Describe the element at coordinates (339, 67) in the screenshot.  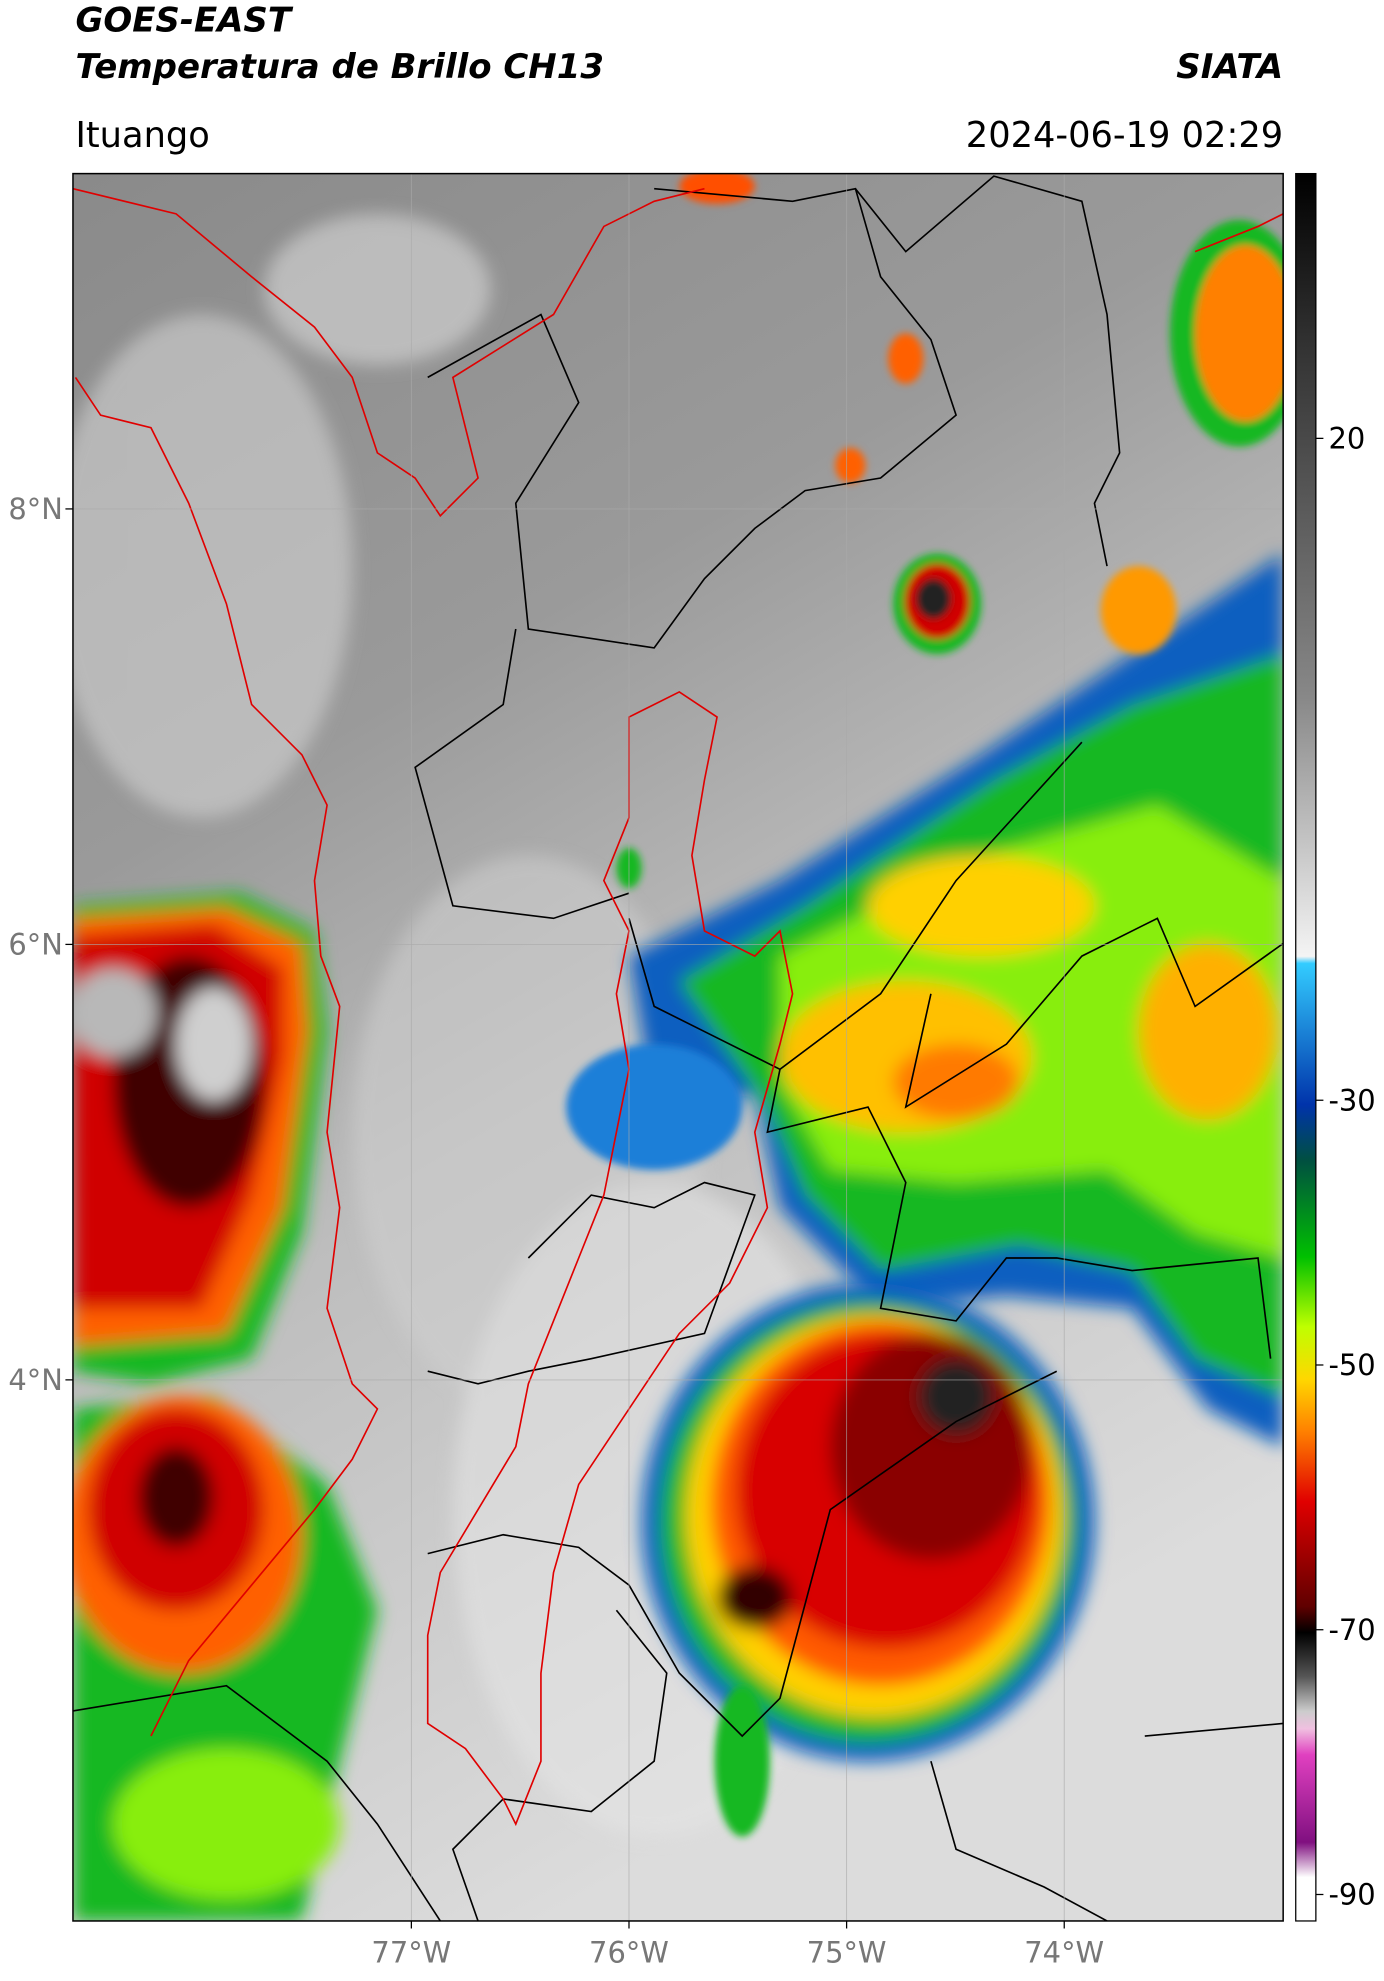
I see `subtitle: Temperatura de Brillo CH13` at that location.